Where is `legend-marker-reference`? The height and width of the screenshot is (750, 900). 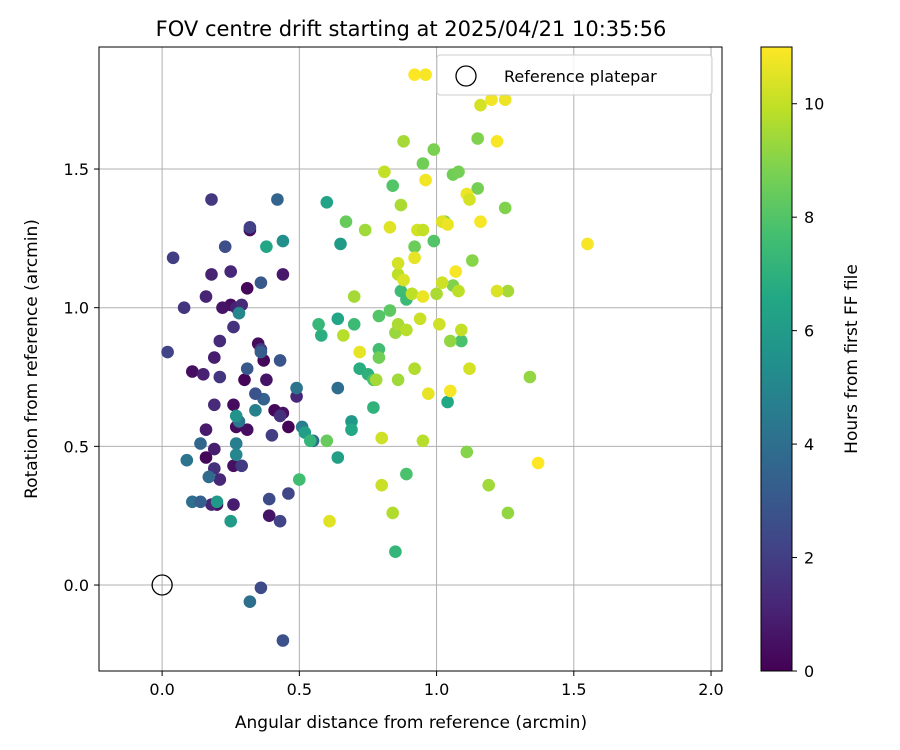
legend-marker-reference is located at coordinates (466, 76).